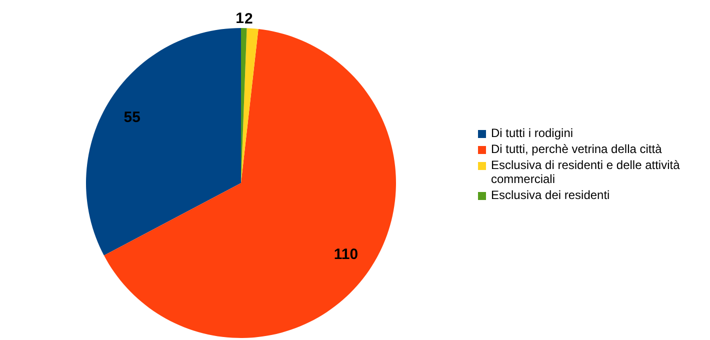  What do you see at coordinates (586, 172) in the screenshot?
I see `legend-label: Esclusiva di residenti e delle attività commerciali` at bounding box center [586, 172].